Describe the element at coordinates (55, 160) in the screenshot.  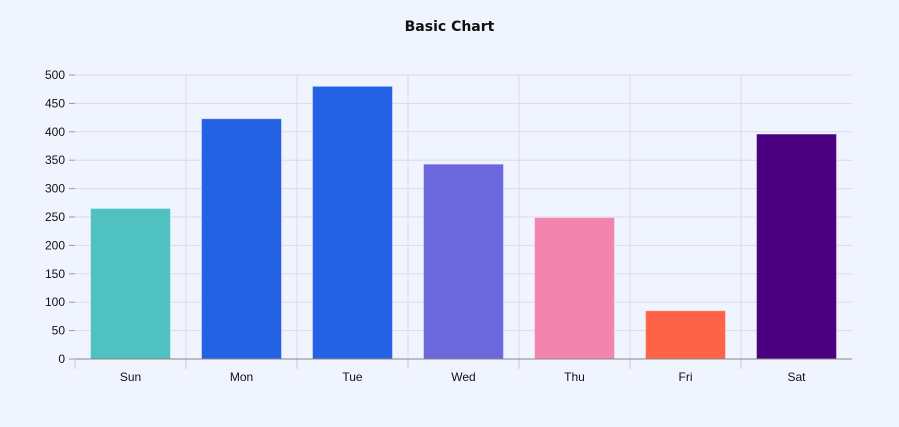
I see `y-tick-label: 350` at that location.